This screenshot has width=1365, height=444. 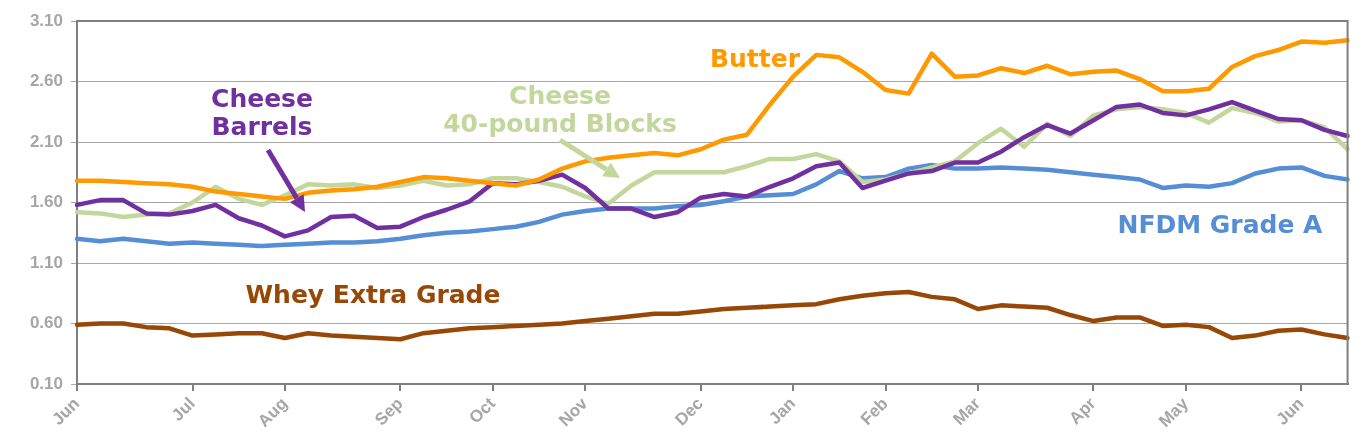 I want to click on y-tick-label: 3.10, so click(x=46, y=20).